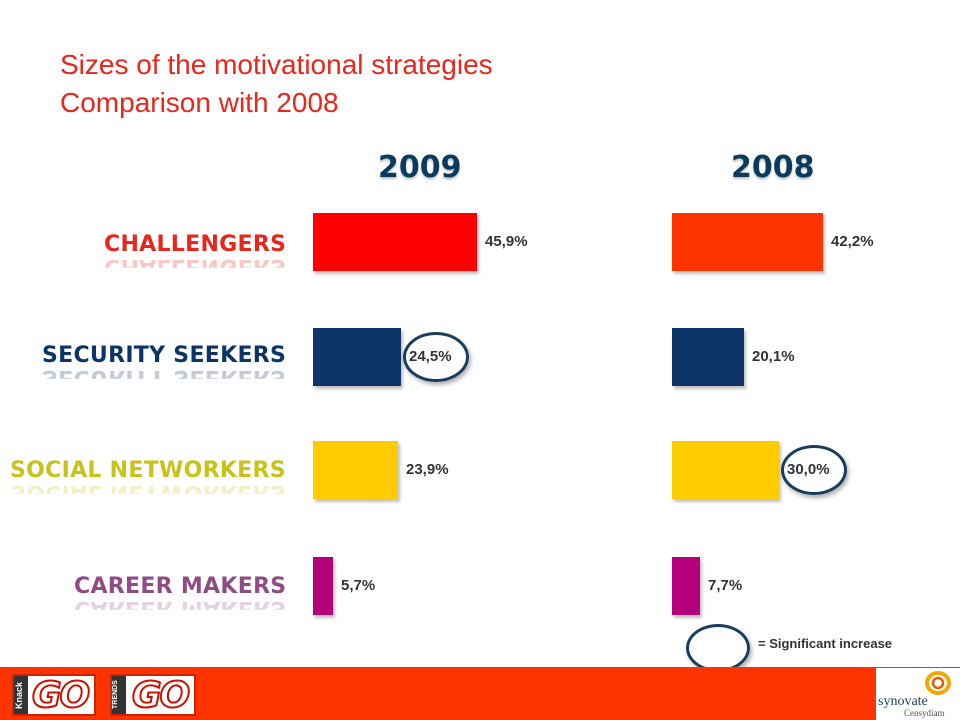 The image size is (960, 720). Describe the element at coordinates (195, 266) in the screenshot. I see `category-label-reflection: CHALLENGERS` at that location.